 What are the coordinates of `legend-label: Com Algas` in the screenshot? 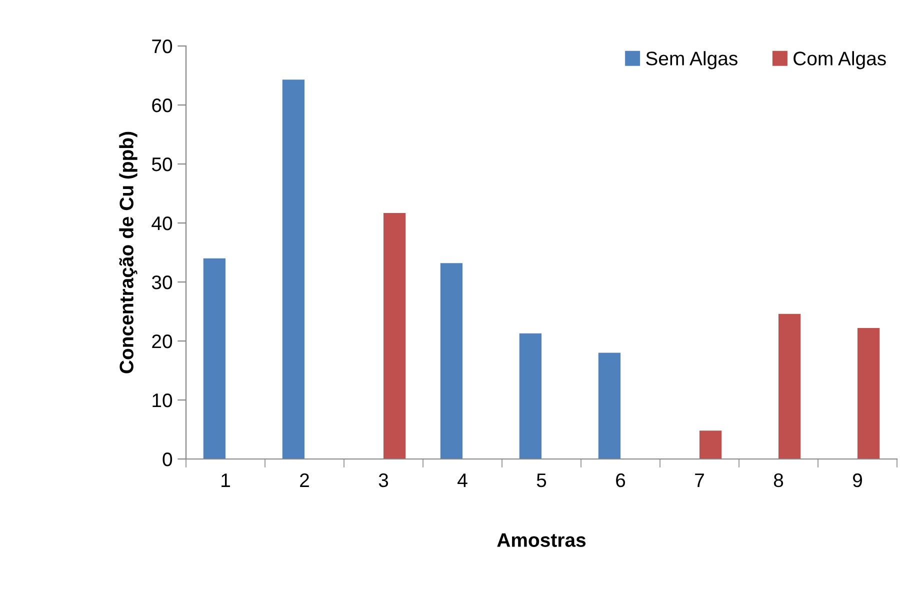 It's located at (840, 60).